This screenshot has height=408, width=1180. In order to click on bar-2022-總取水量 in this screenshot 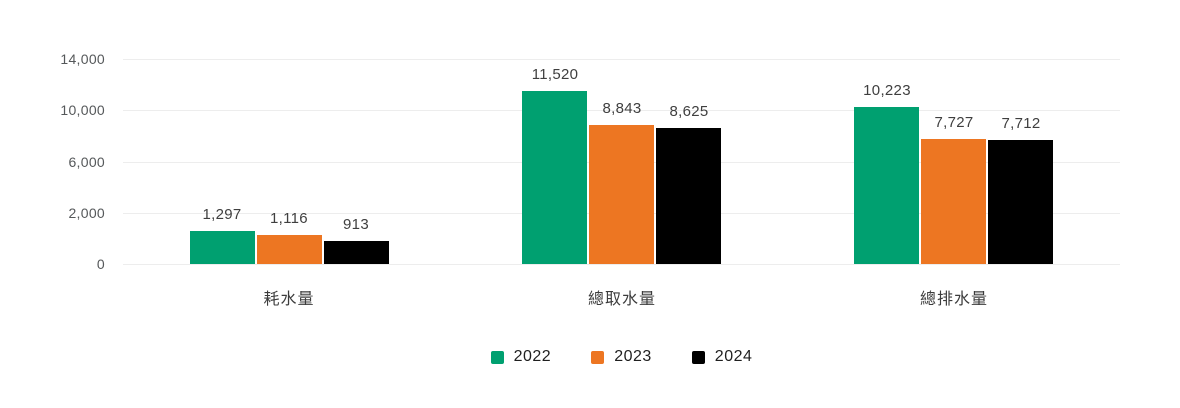, I will do `click(554, 177)`.